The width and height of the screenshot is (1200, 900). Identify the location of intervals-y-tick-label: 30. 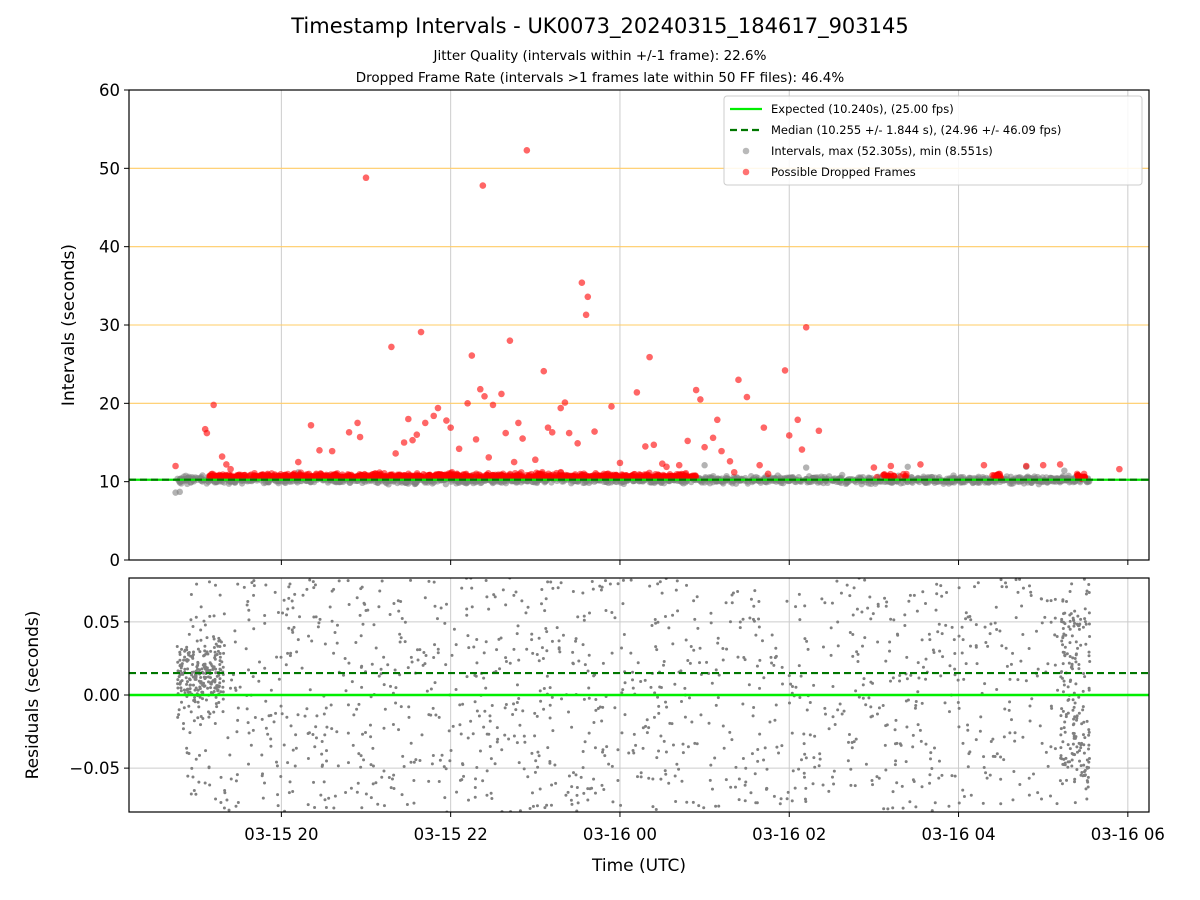
(109, 325).